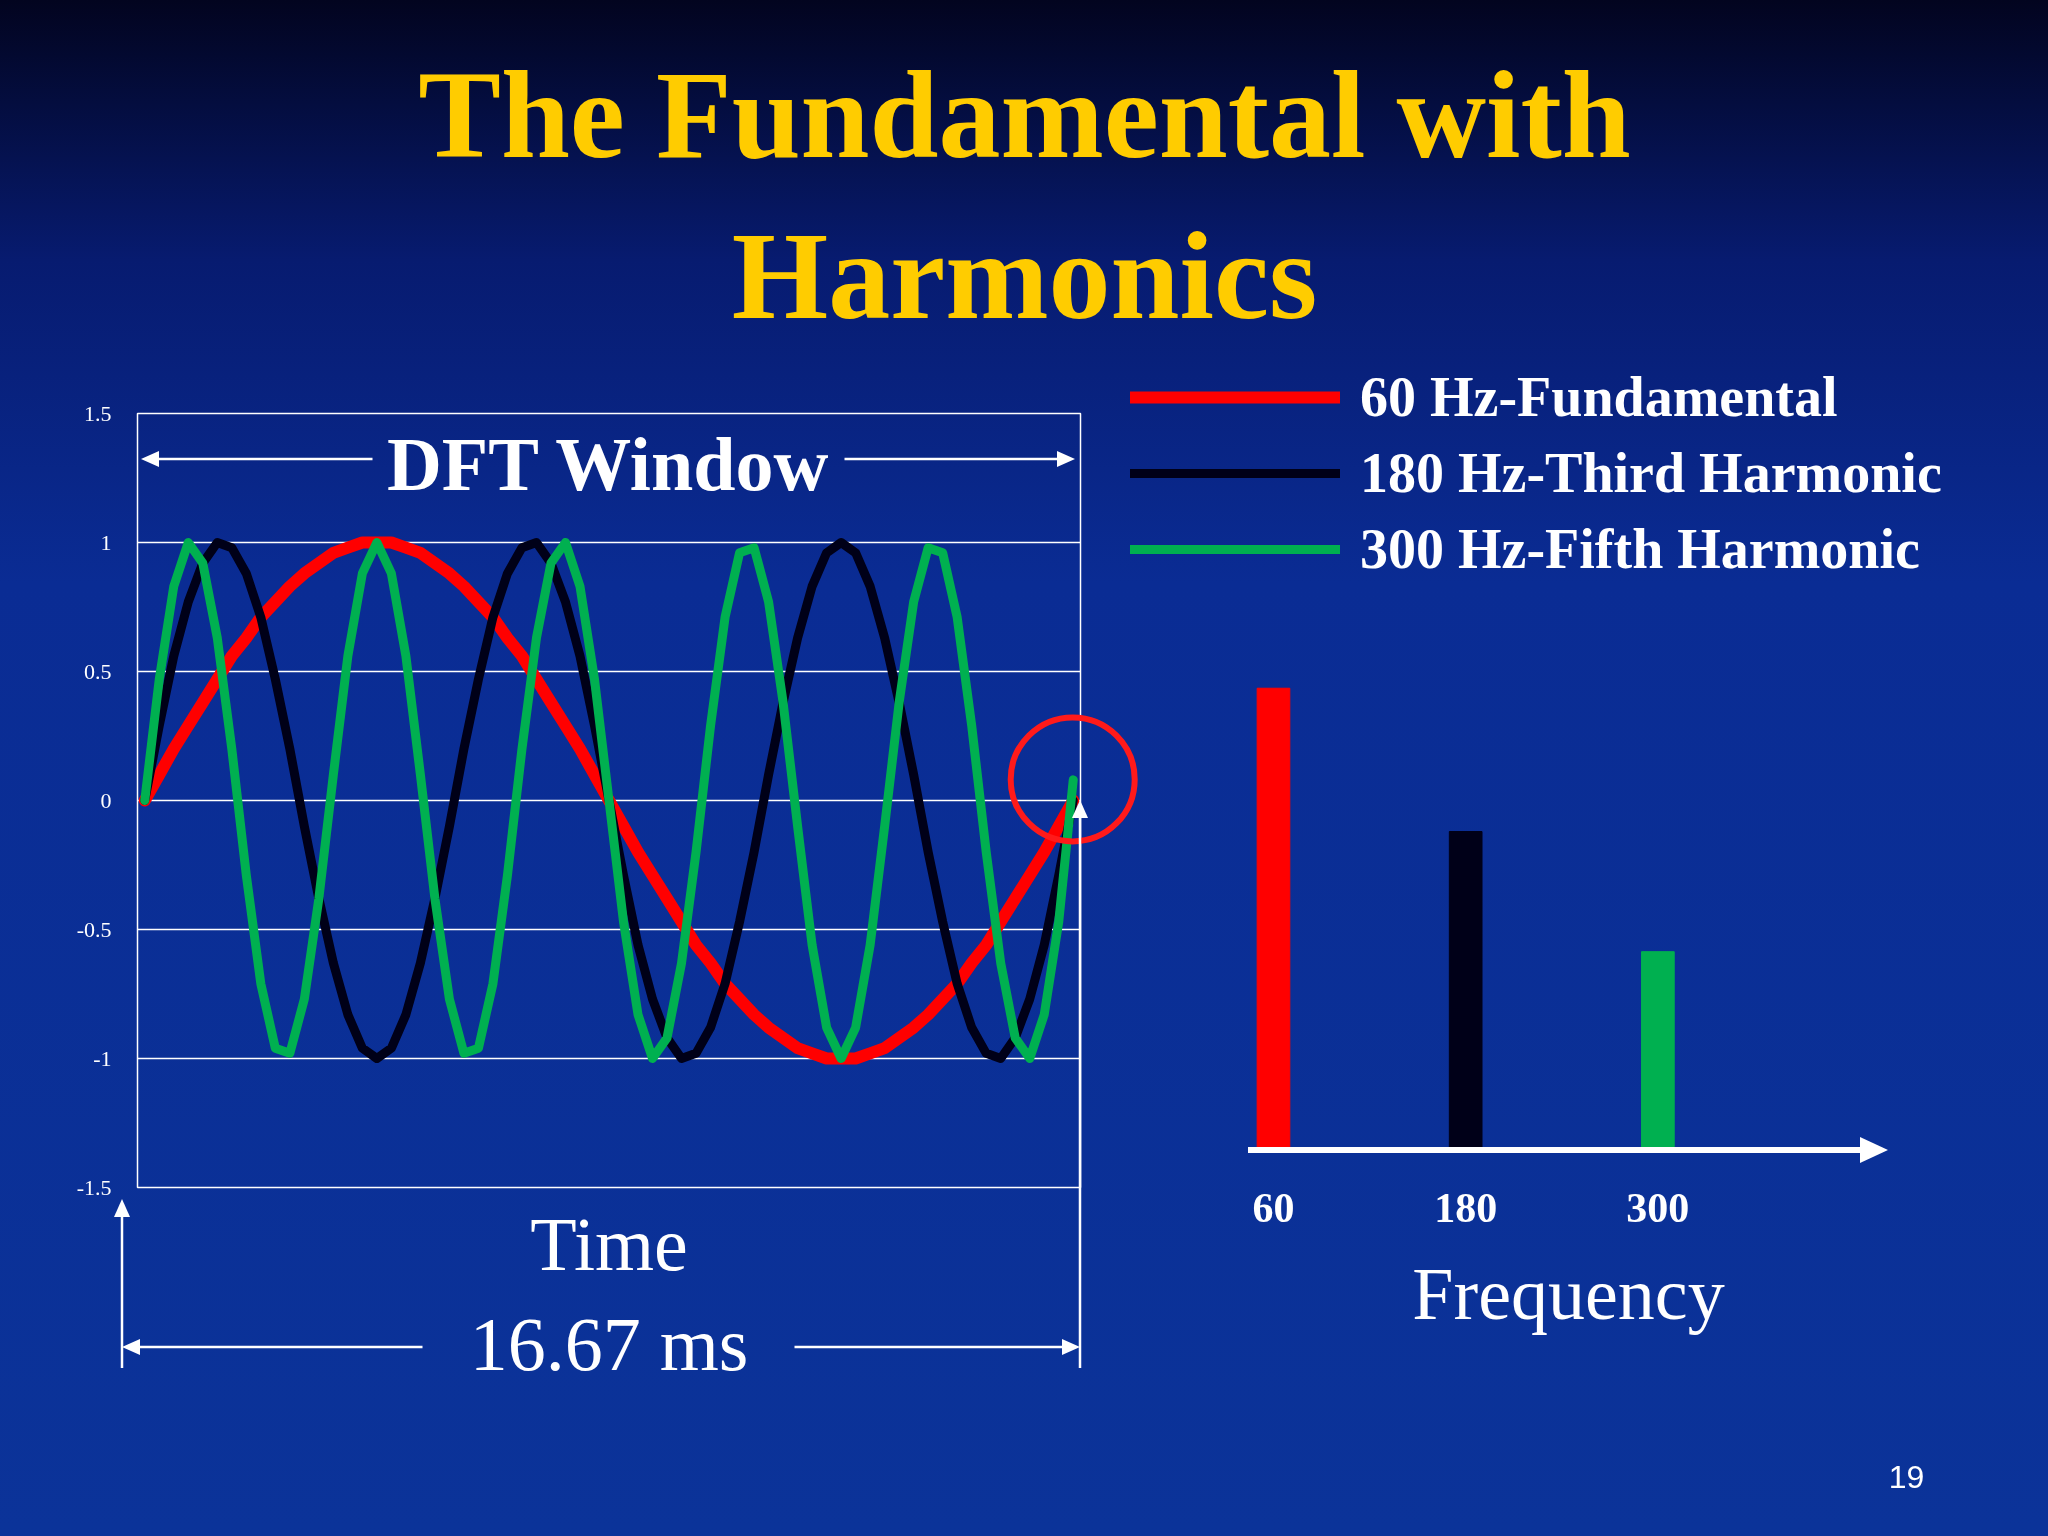  Describe the element at coordinates (1640, 549) in the screenshot. I see `legend-label: 300 Hz-Fifth Harmonic` at that location.